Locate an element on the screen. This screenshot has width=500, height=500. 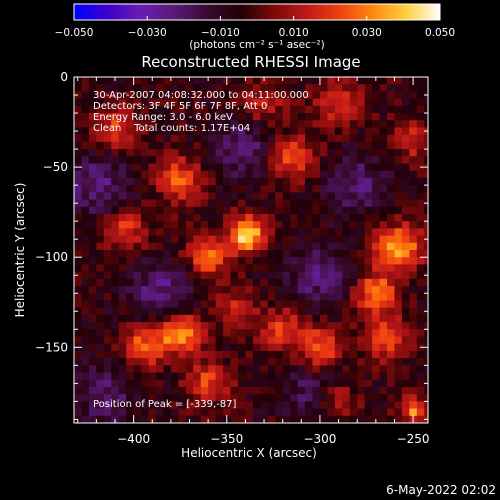
colorbar-unit-label: (photons cm⁻² s⁻¹ asec⁻²) is located at coordinates (256, 45).